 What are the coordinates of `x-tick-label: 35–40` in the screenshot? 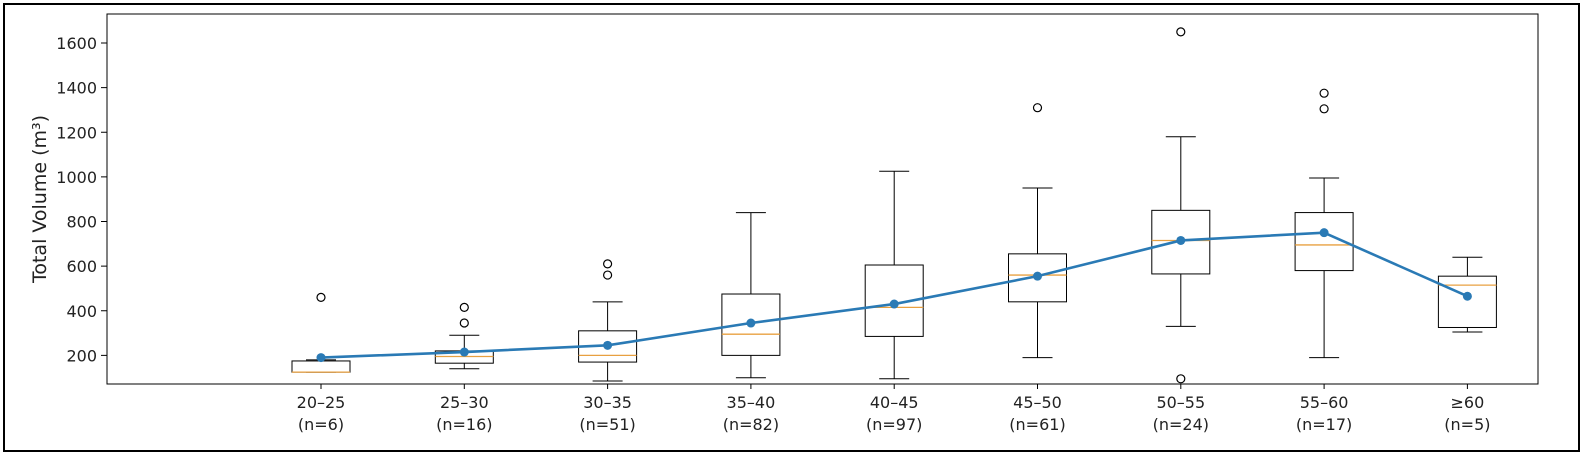 It's located at (751, 402).